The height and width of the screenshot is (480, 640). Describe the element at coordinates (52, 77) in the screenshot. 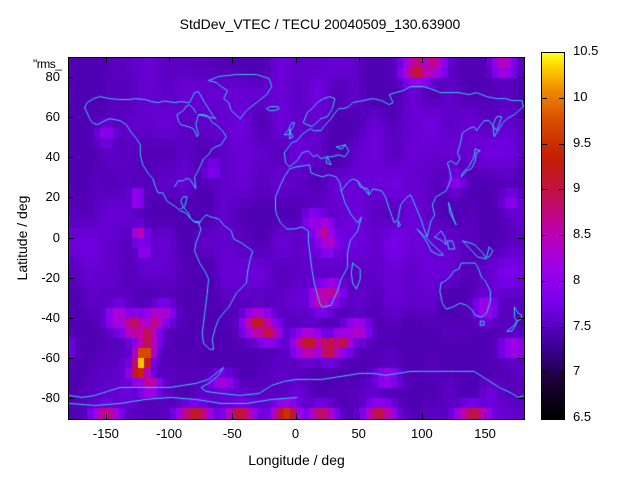

I see `y-tick-label: 80` at that location.